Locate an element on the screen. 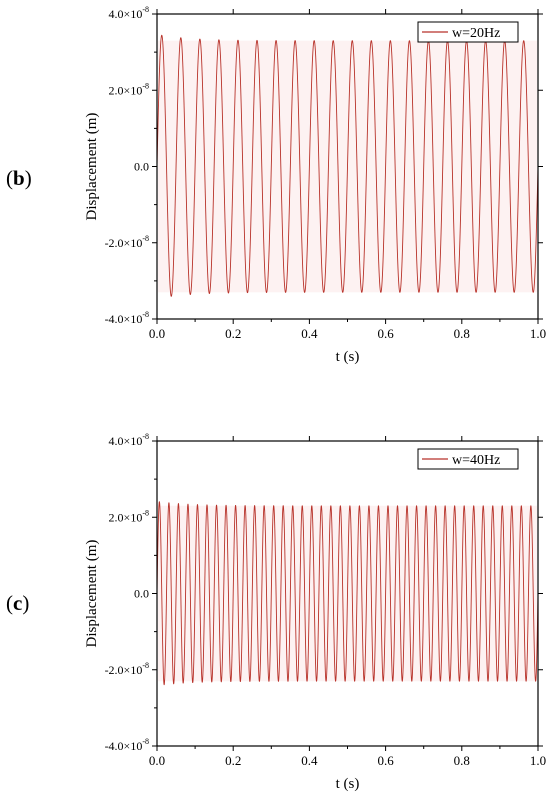 The height and width of the screenshot is (796, 550). panel-label-b: (b) is located at coordinates (19, 178).